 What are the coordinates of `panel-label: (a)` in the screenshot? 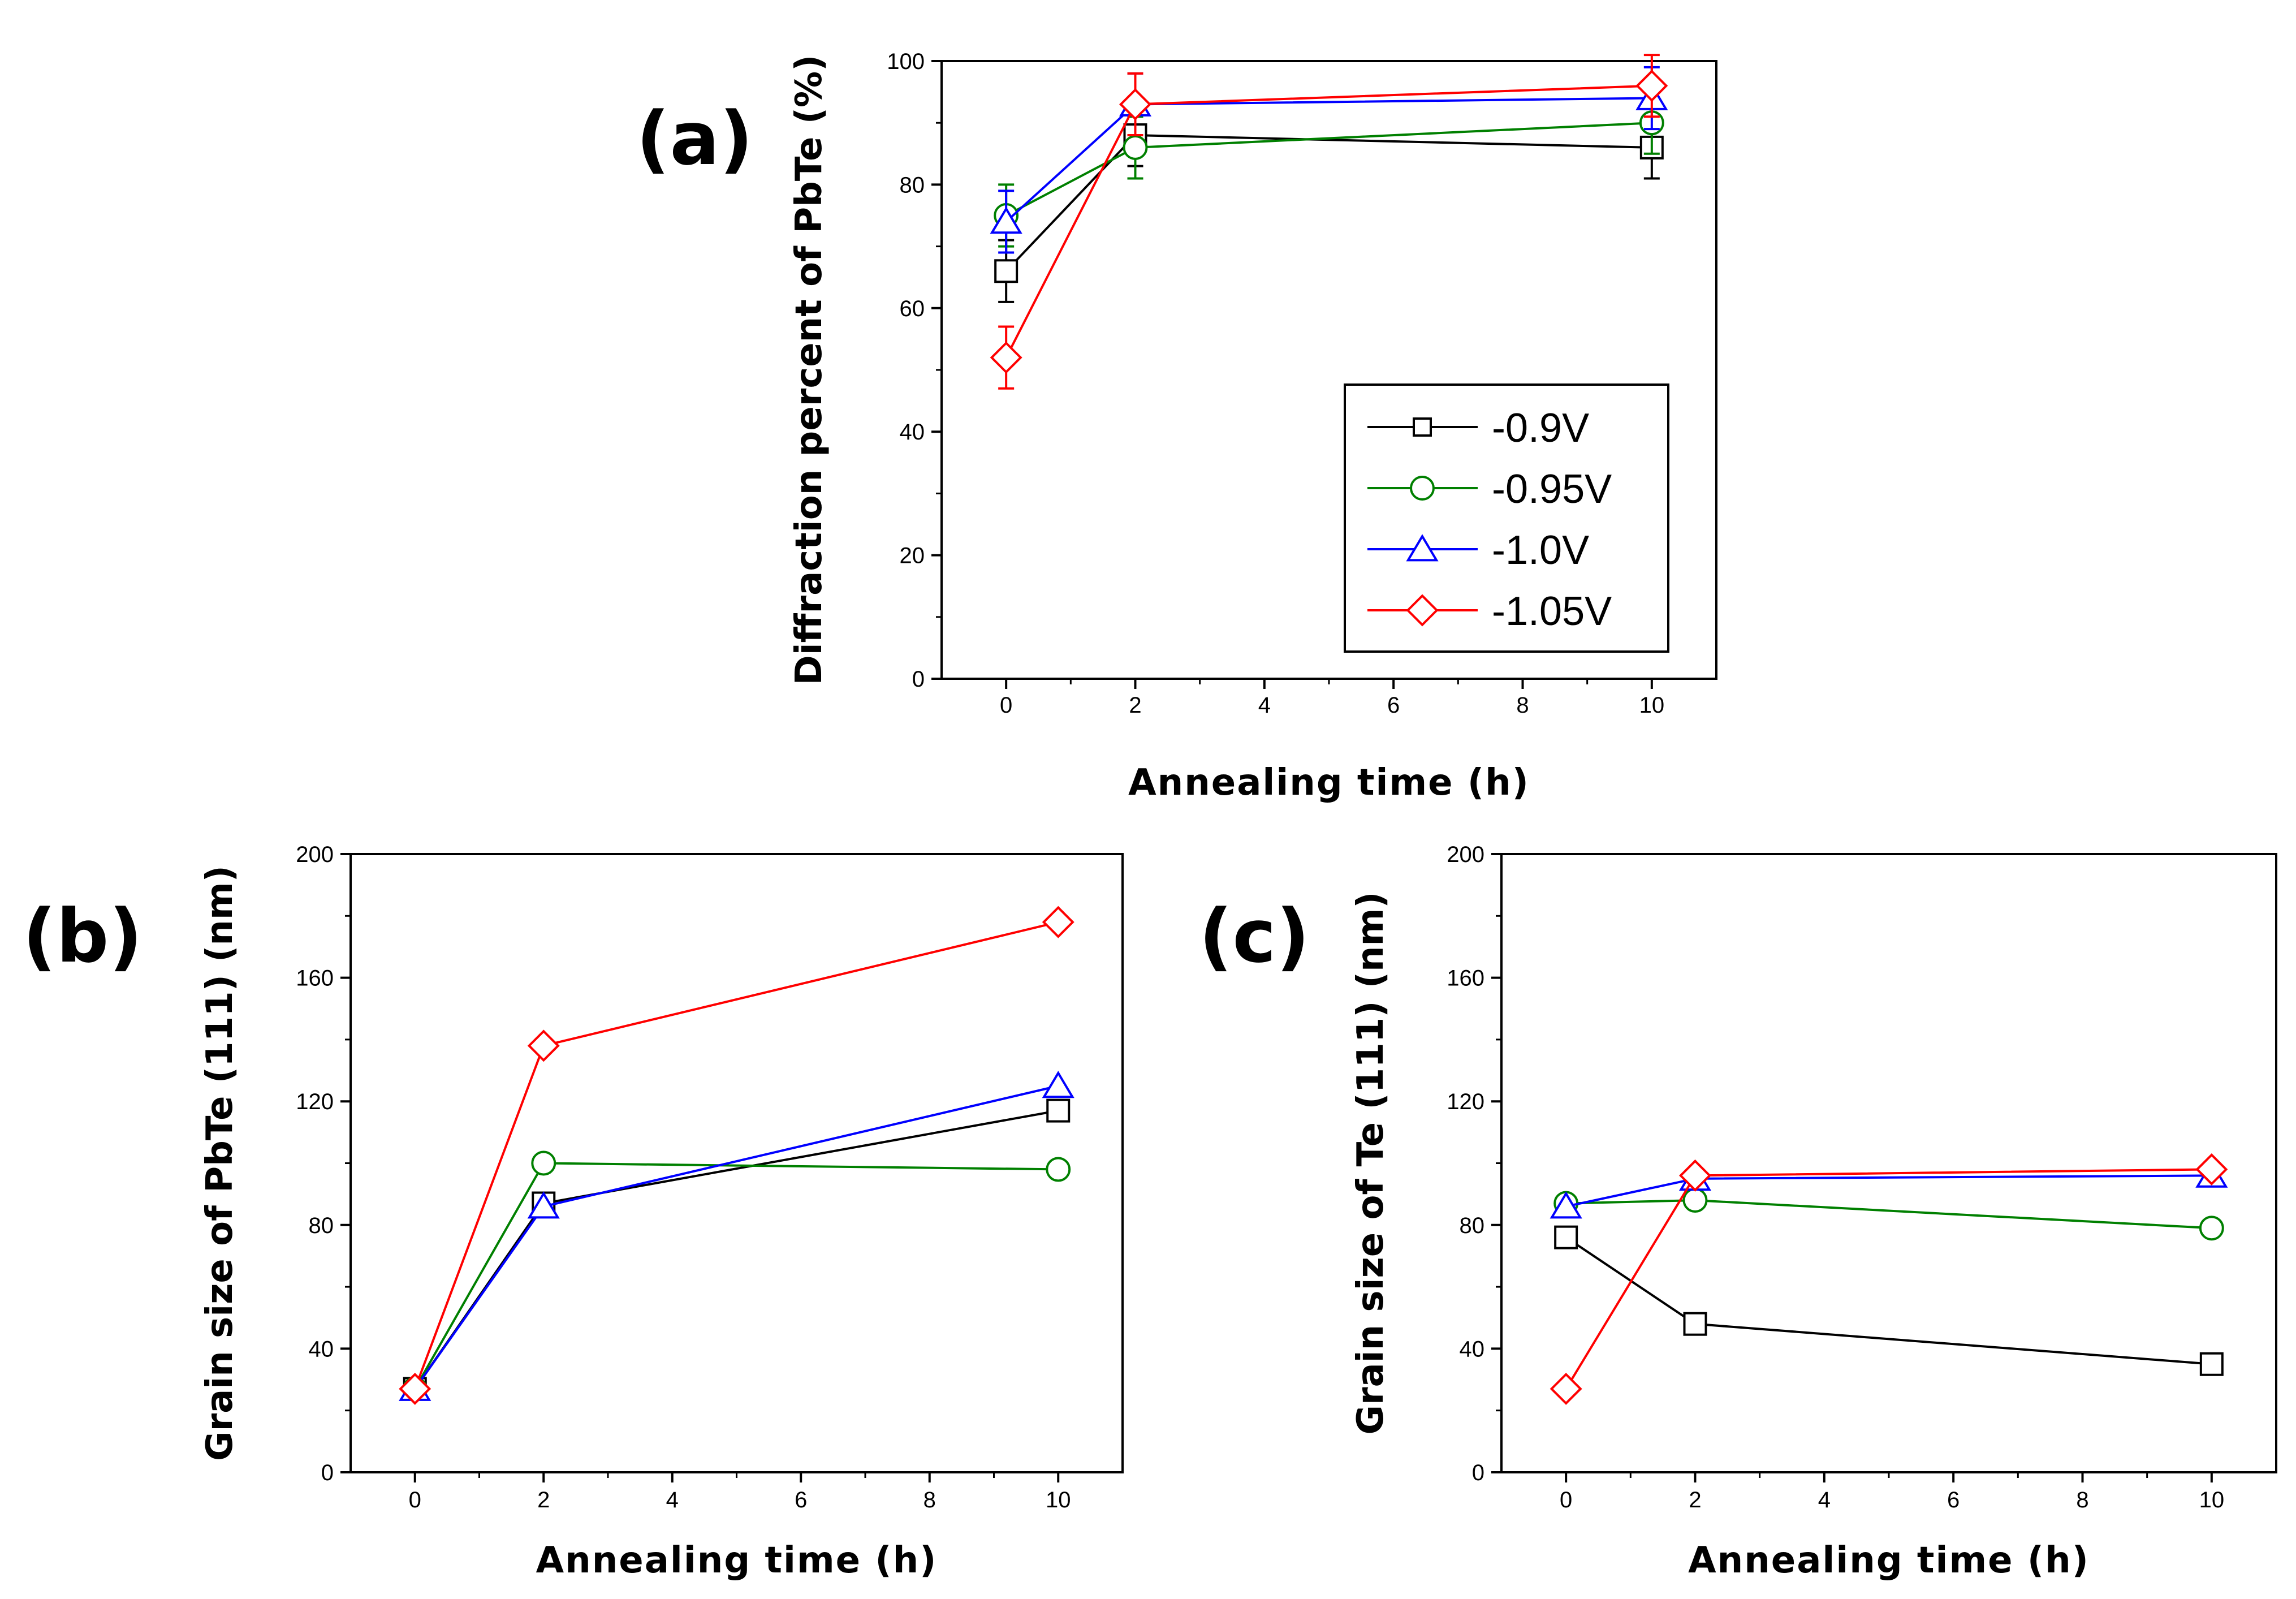 It's located at (694, 139).